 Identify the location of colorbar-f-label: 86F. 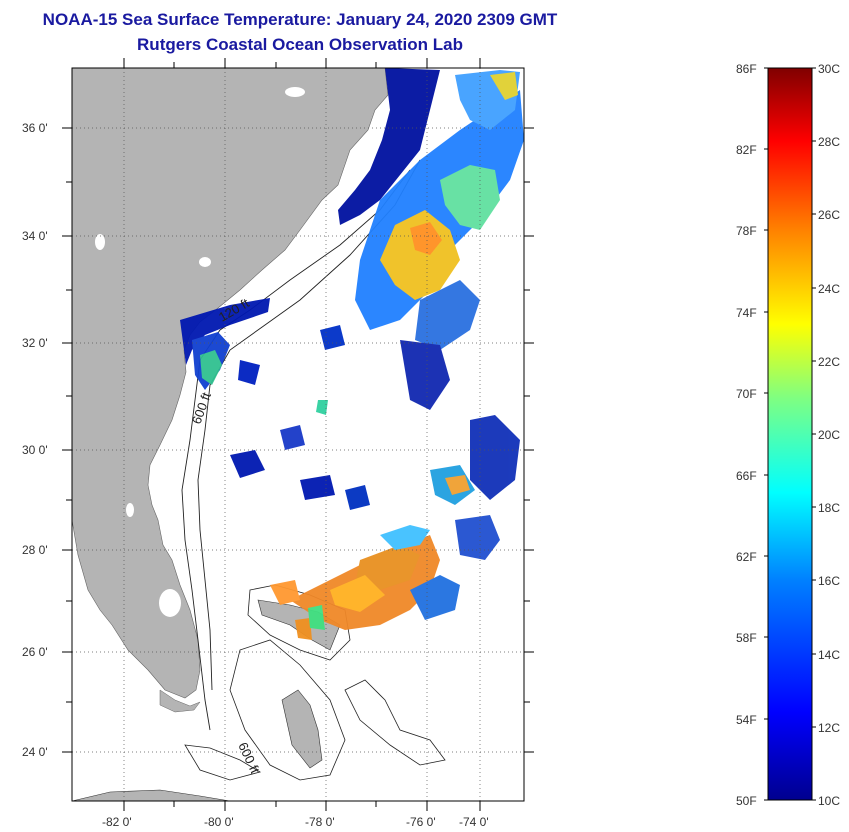
(746, 69).